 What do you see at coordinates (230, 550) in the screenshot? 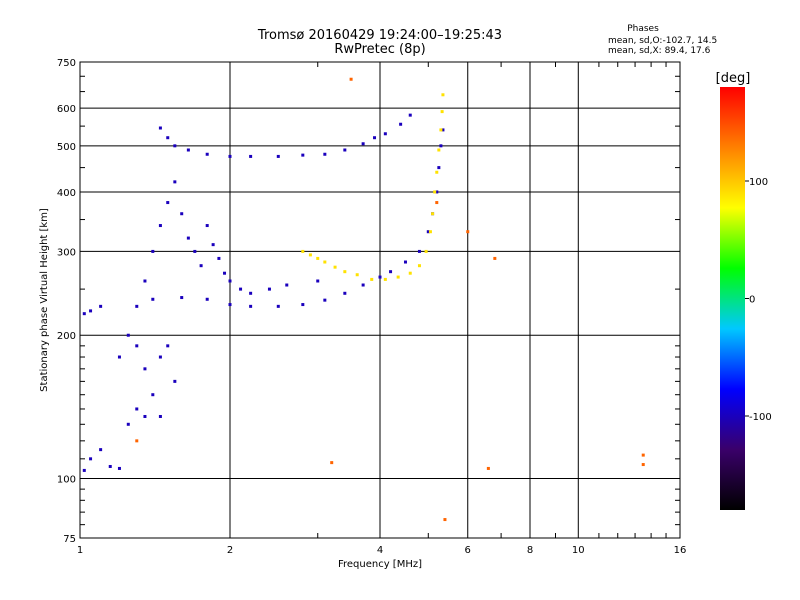
I see `x-tick-label: 2` at bounding box center [230, 550].